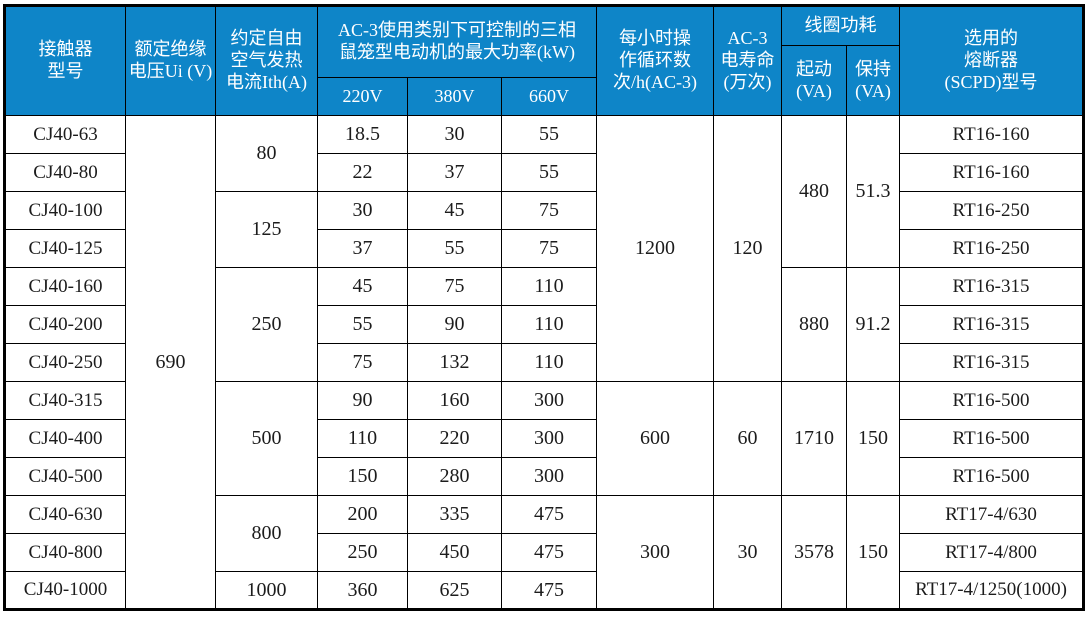 This screenshot has height=631, width=1085. What do you see at coordinates (266, 153) in the screenshot?
I see `ith-cell: 80` at bounding box center [266, 153].